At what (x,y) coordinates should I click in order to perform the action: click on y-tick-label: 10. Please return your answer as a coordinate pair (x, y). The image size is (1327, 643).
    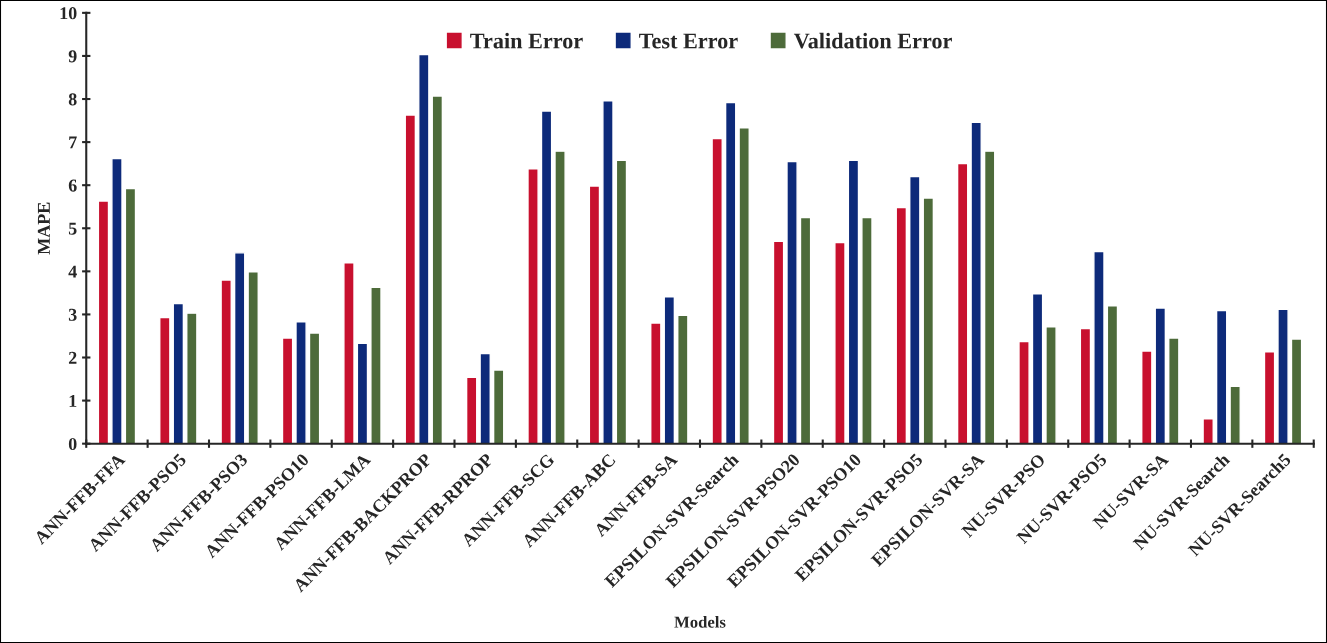
    Looking at the image, I should click on (68, 13).